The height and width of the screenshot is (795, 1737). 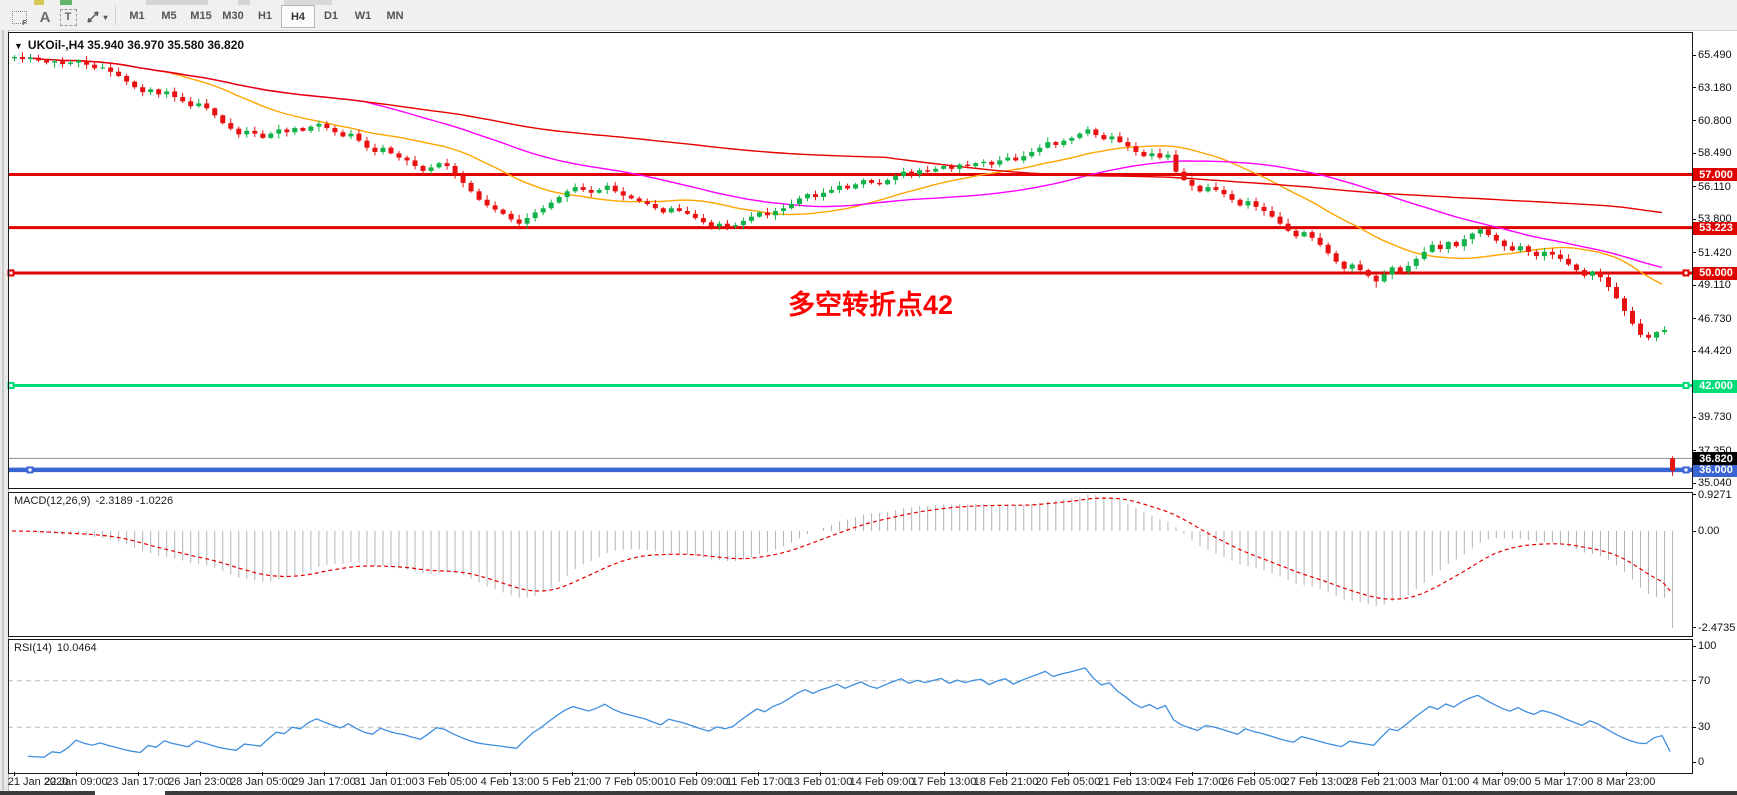 I want to click on timeframe-M1-button: M1, so click(x=137, y=15).